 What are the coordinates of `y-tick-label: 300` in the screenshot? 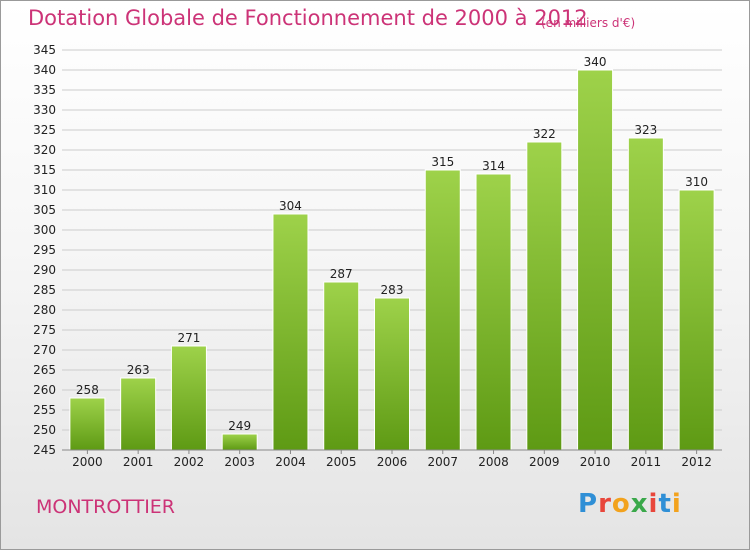 It's located at (44, 230).